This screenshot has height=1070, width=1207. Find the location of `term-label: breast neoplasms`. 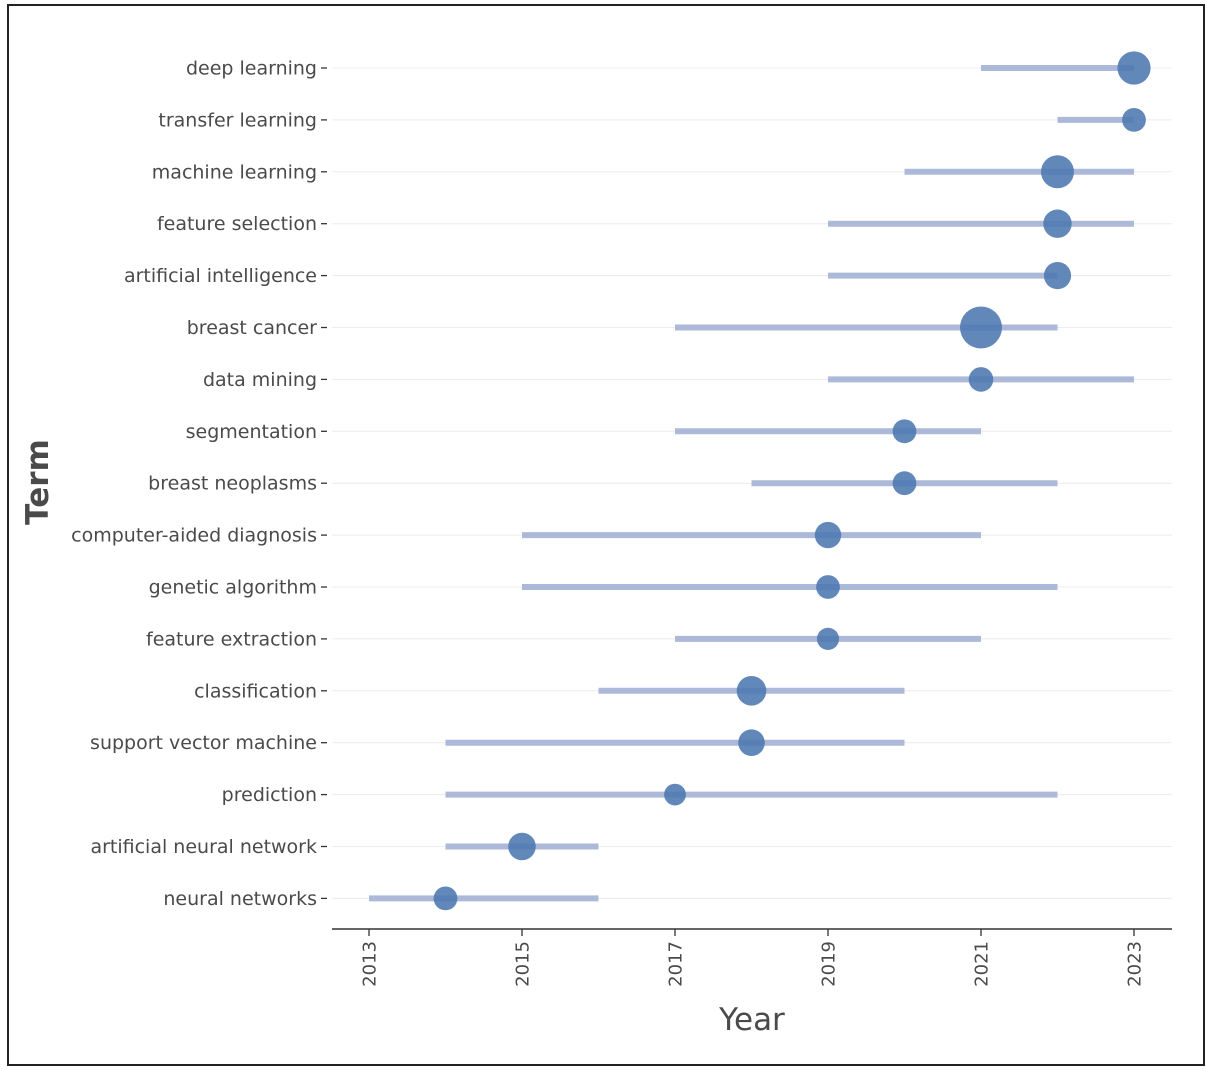

term-label: breast neoplasms is located at coordinates (232, 484).